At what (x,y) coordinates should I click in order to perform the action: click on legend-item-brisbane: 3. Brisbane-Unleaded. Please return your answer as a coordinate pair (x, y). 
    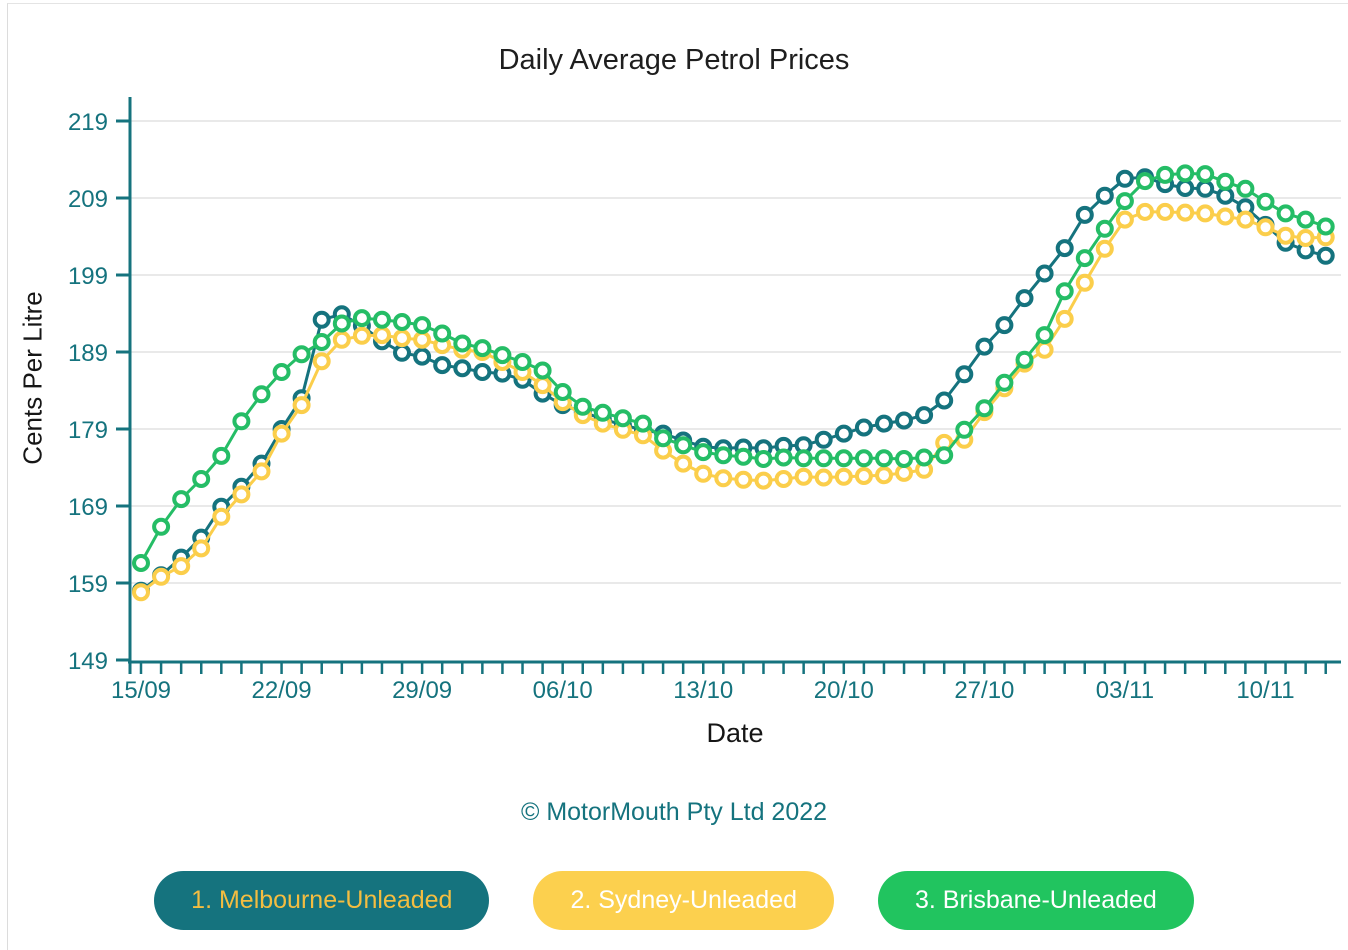
    Looking at the image, I should click on (1036, 900).